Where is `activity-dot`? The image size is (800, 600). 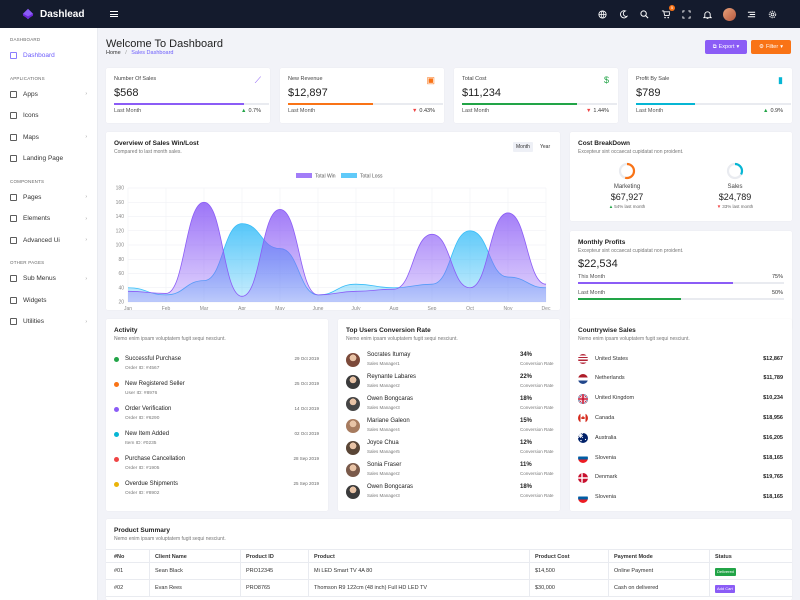
activity-dot is located at coordinates (116, 434).